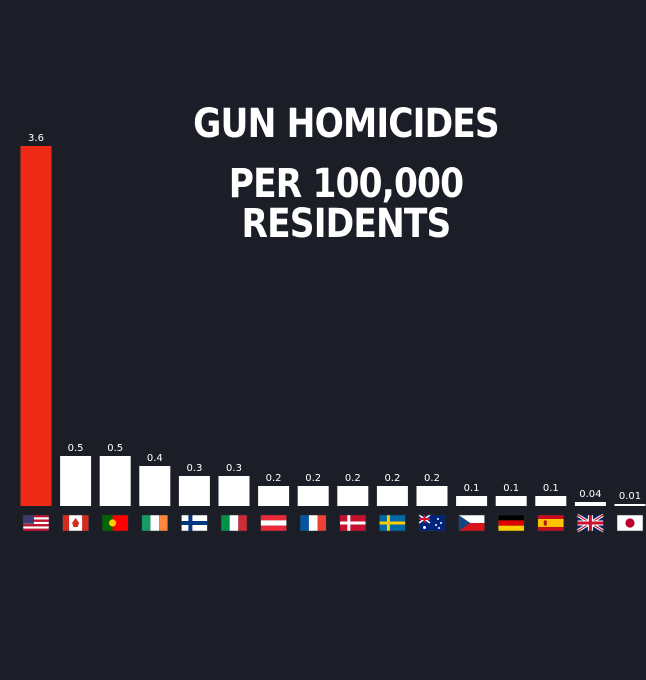 This screenshot has height=680, width=646. What do you see at coordinates (551, 523) in the screenshot?
I see `spain-flag-icon: Spain` at bounding box center [551, 523].